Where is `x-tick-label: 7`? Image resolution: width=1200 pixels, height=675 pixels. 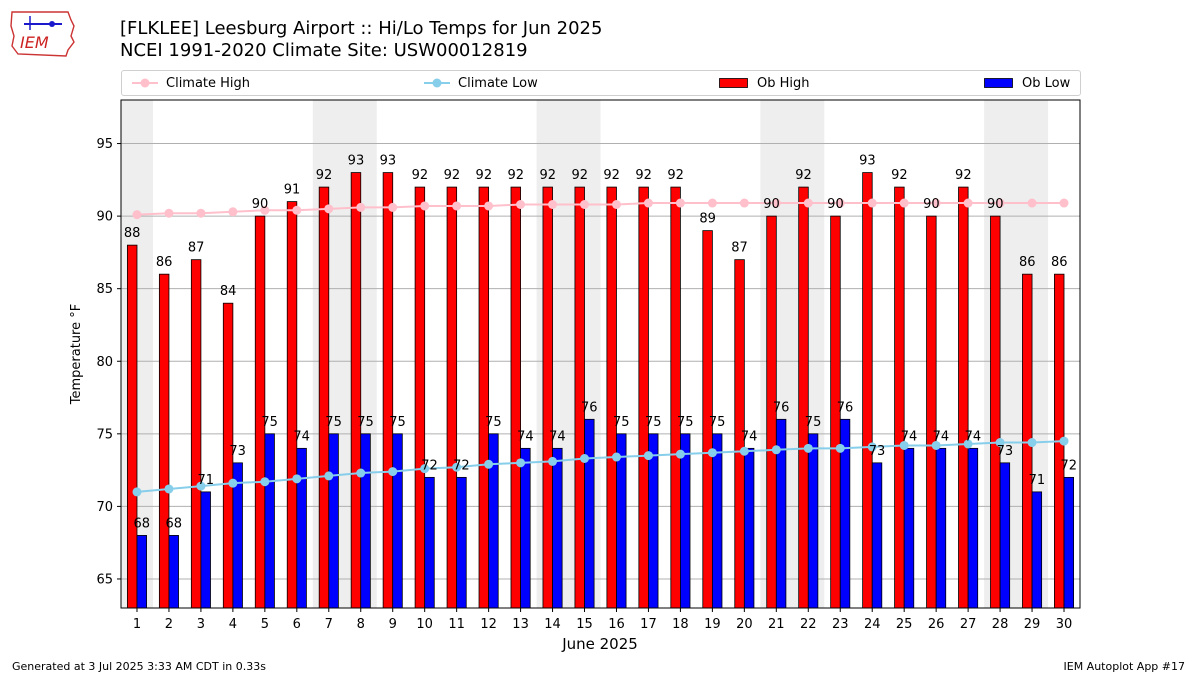
x-tick-label: 7 is located at coordinates (329, 624).